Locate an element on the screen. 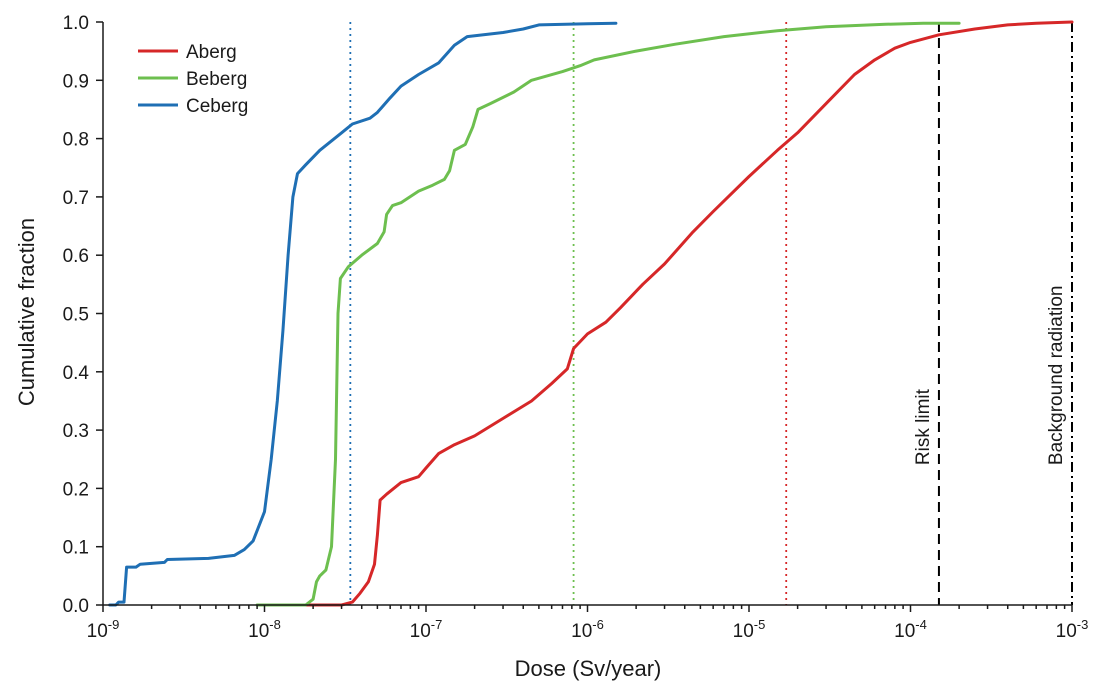 The width and height of the screenshot is (1102, 686). x-tick-label-1: 10⁻⁸ is located at coordinates (264, 629).